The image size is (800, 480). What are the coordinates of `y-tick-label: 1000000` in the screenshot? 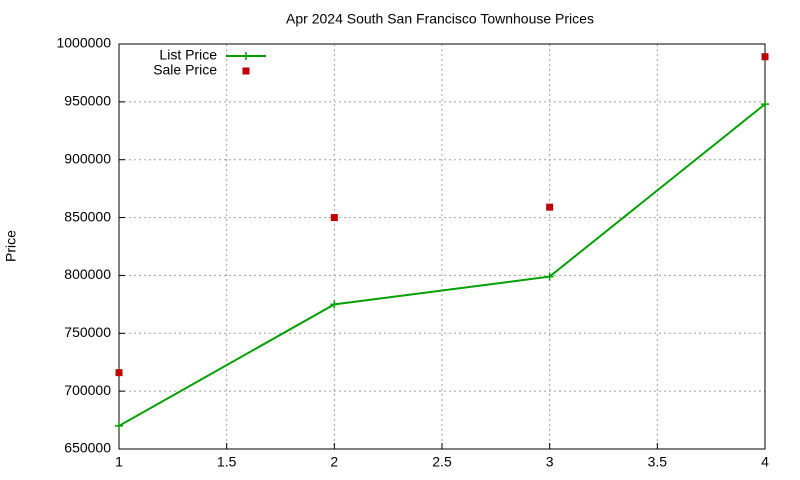 It's located at (83, 43).